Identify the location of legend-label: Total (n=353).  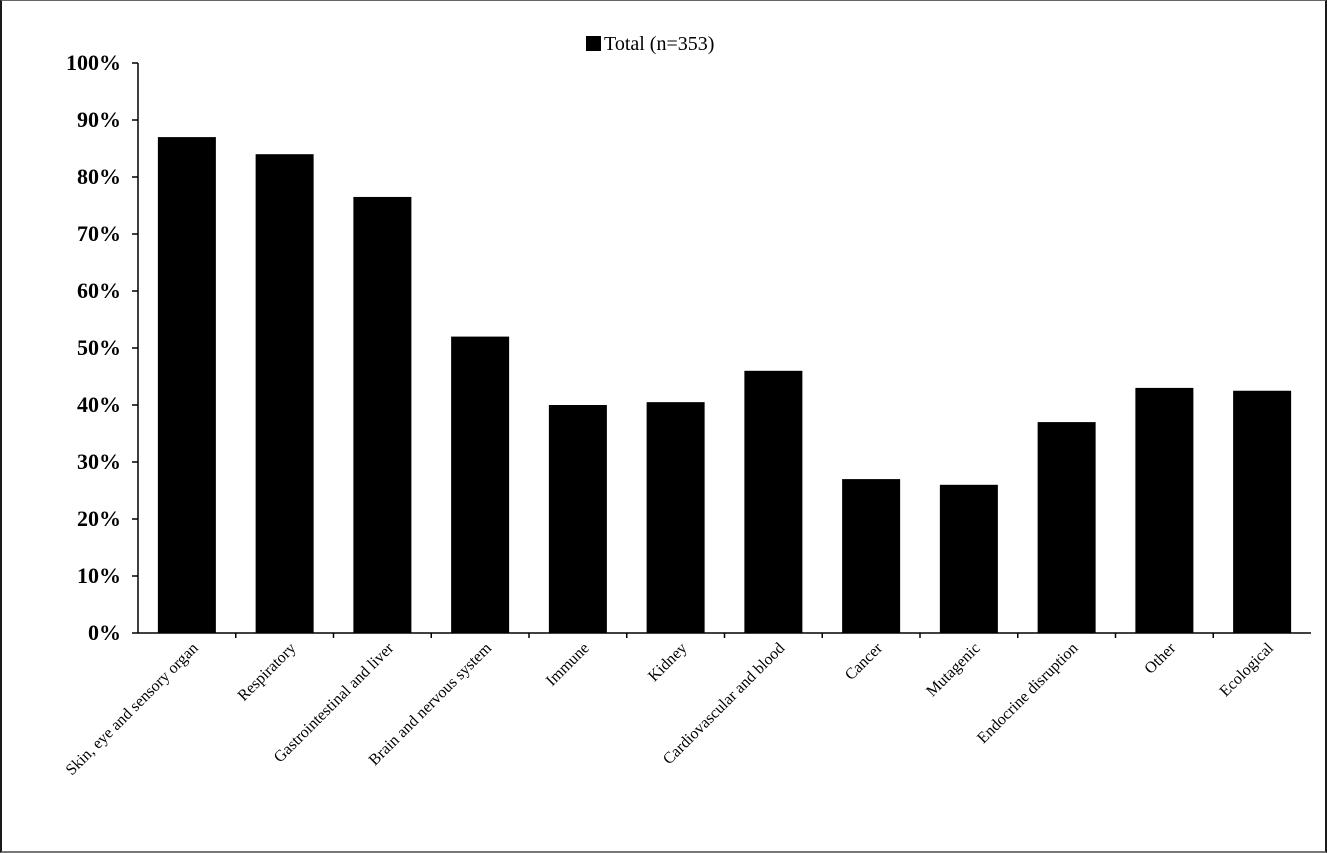
(659, 44).